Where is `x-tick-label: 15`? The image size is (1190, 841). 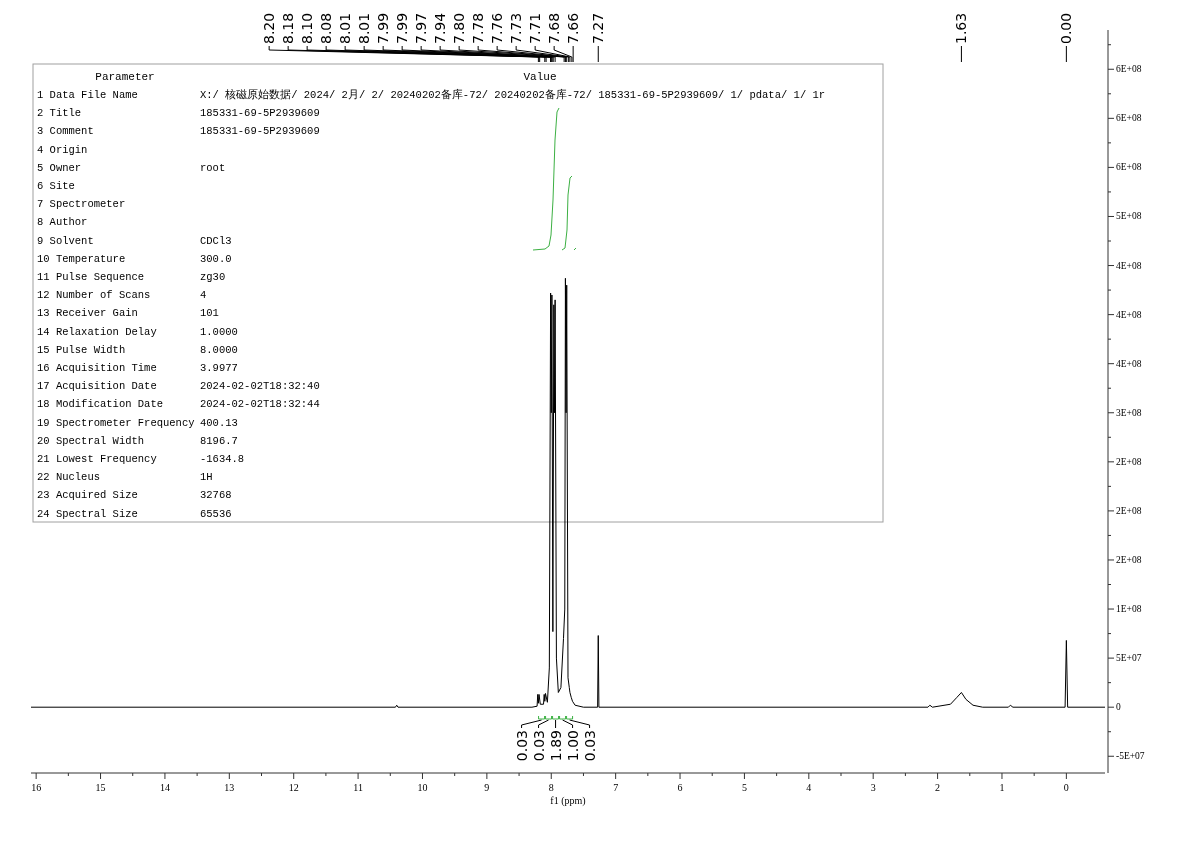
x-tick-label: 15 is located at coordinates (100, 787).